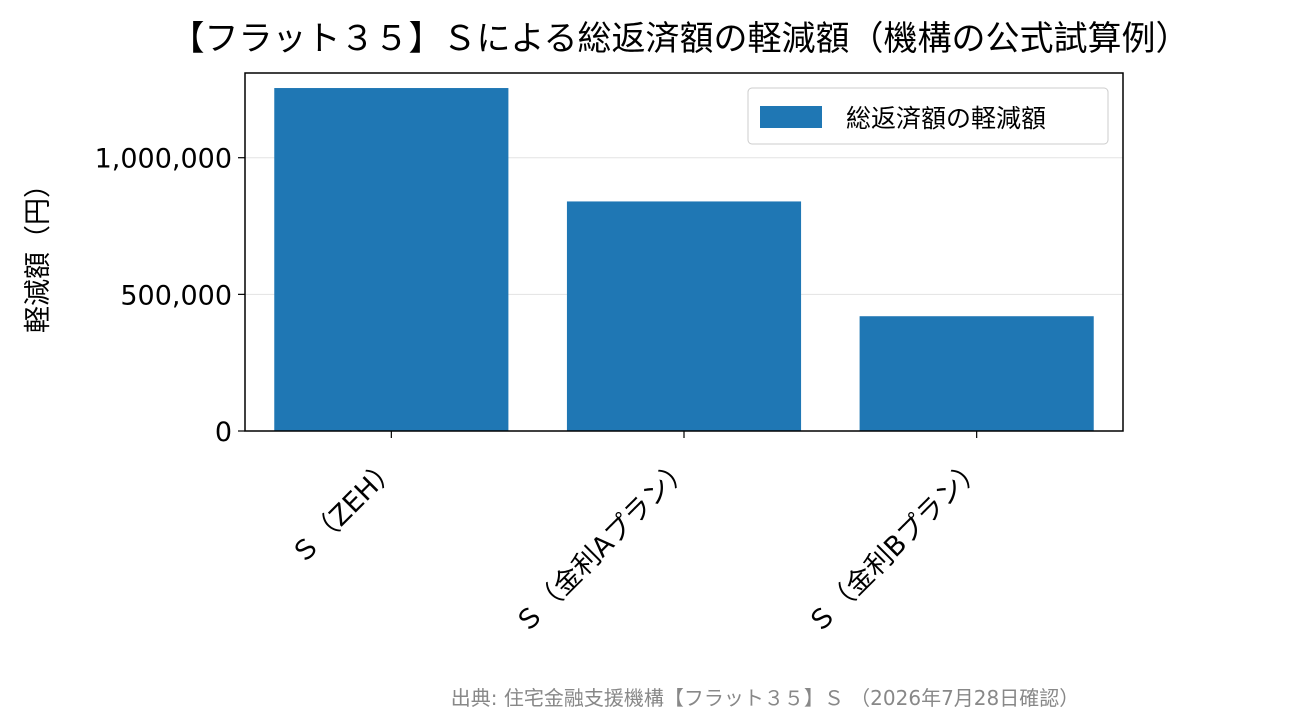 Image resolution: width=1299 pixels, height=725 pixels. I want to click on legend-frame, so click(928, 116).